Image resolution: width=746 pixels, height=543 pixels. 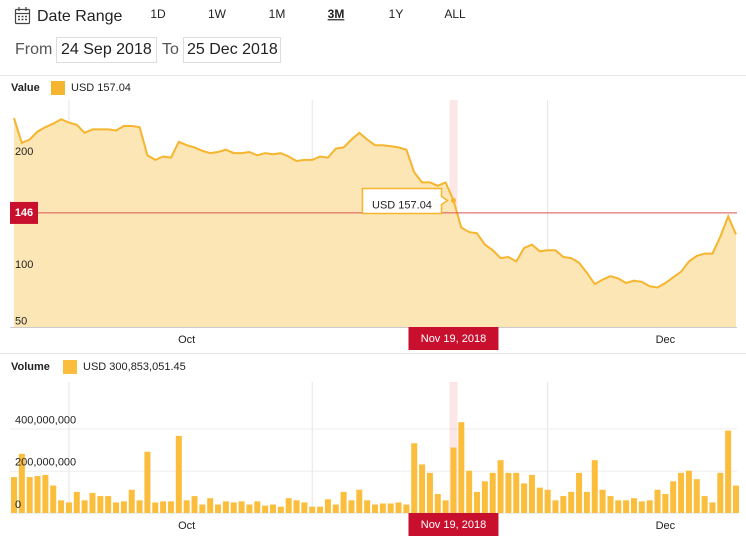 I want to click on from-input, so click(x=106, y=50).